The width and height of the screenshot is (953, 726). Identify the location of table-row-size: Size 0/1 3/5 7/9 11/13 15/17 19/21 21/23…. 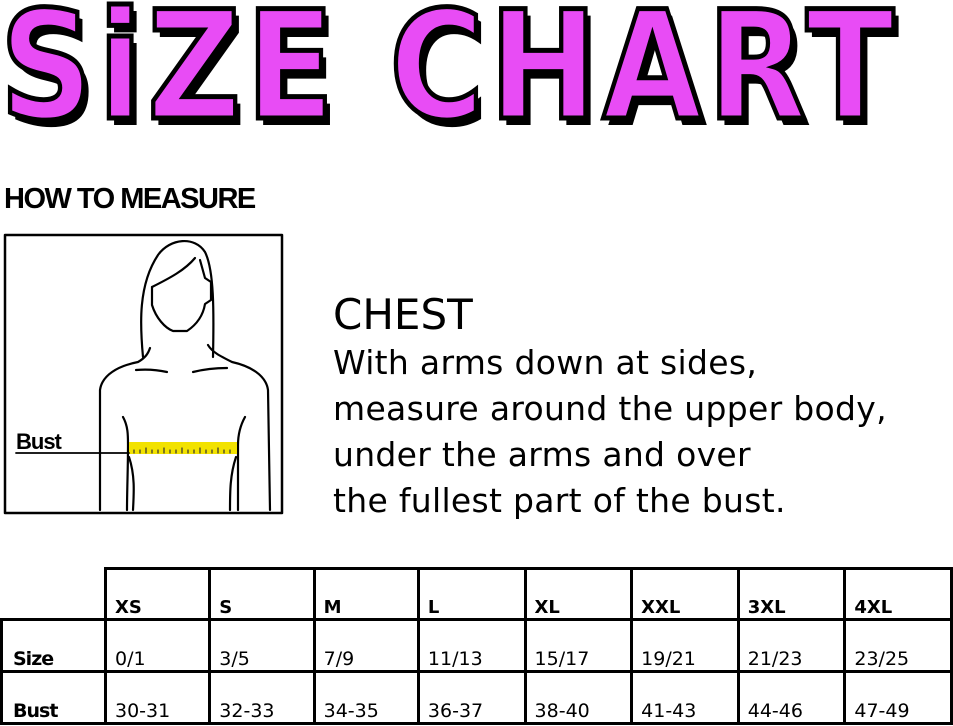
(476, 645).